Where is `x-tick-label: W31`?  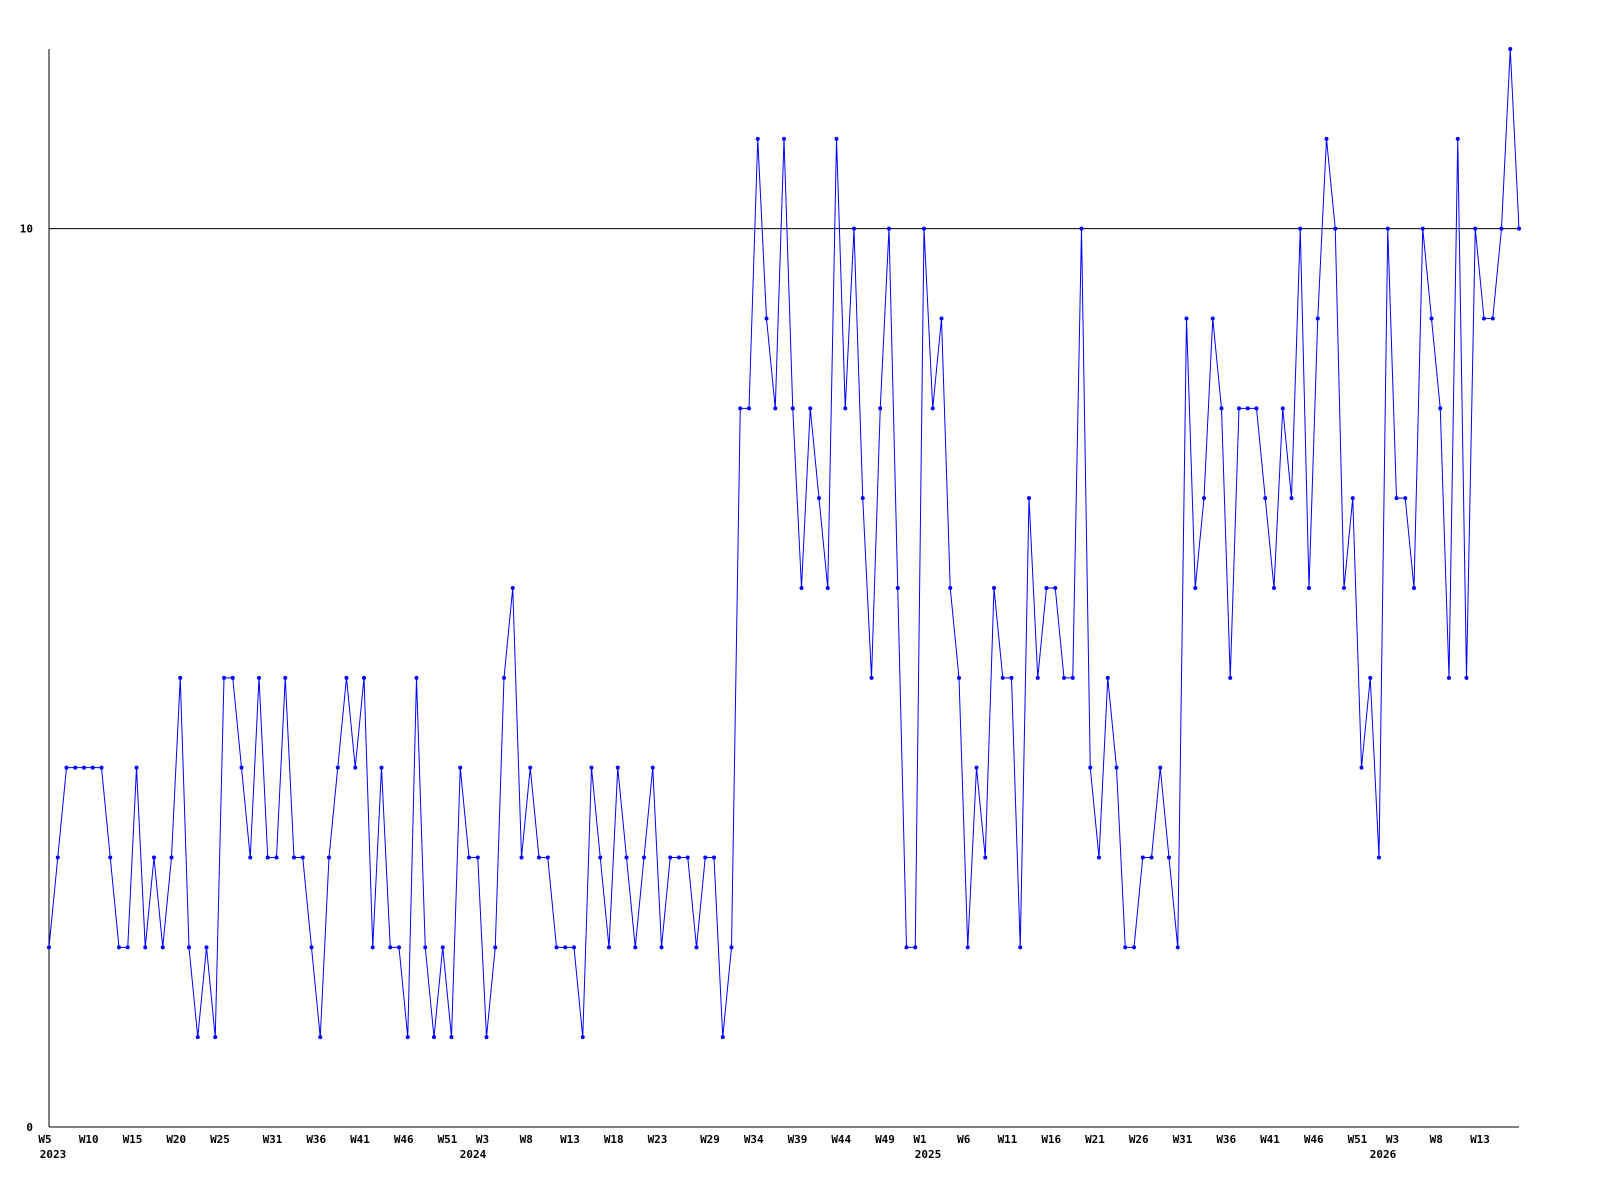 x-tick-label: W31 is located at coordinates (1183, 1139).